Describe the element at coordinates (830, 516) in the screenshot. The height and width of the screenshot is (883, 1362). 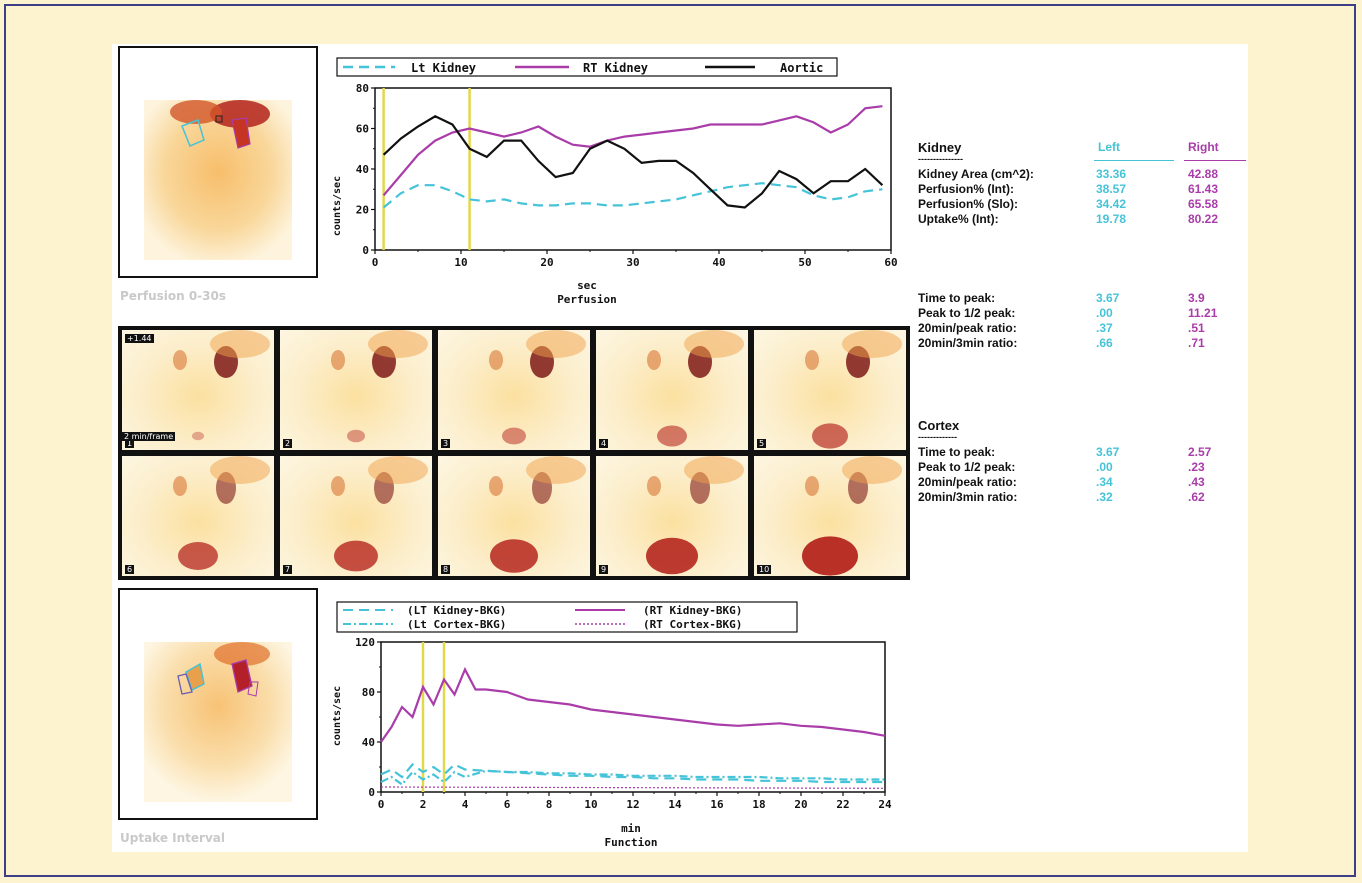
I see `frame-tile: 10` at that location.